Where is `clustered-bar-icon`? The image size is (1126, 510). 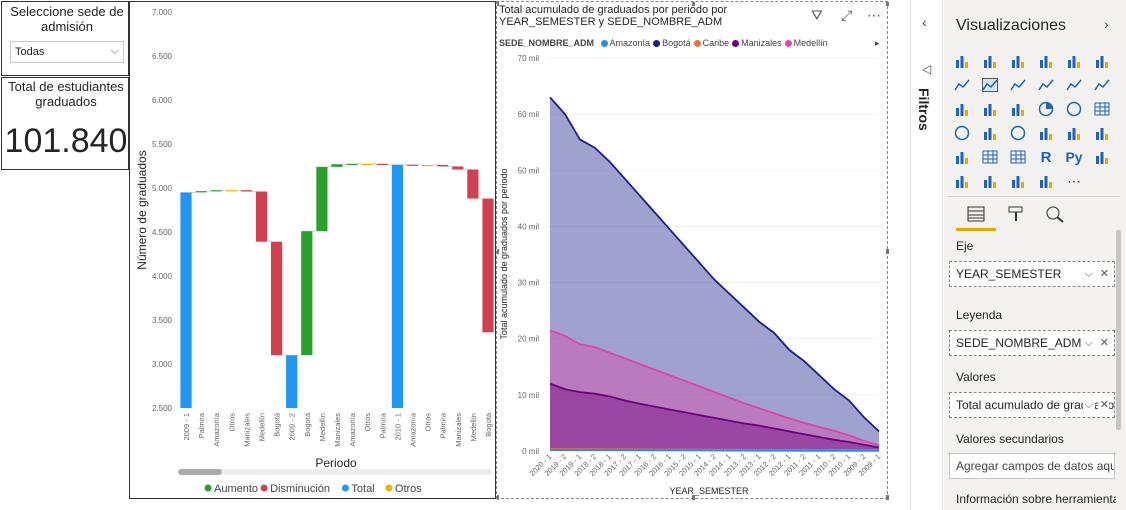 clustered-bar-icon is located at coordinates (1018, 61).